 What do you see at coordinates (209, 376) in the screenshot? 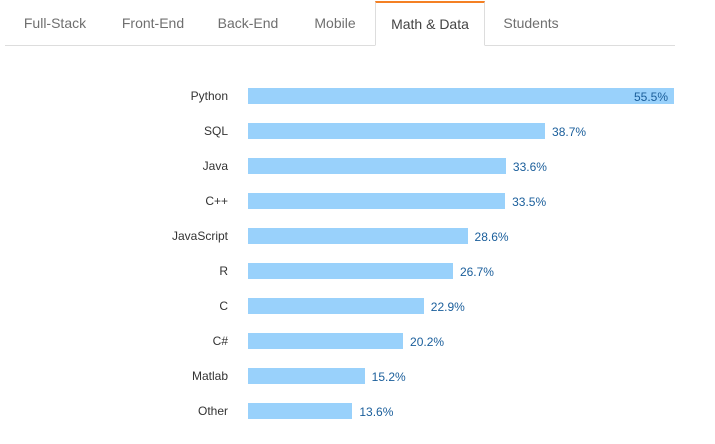
I see `category-label: Matlab` at bounding box center [209, 376].